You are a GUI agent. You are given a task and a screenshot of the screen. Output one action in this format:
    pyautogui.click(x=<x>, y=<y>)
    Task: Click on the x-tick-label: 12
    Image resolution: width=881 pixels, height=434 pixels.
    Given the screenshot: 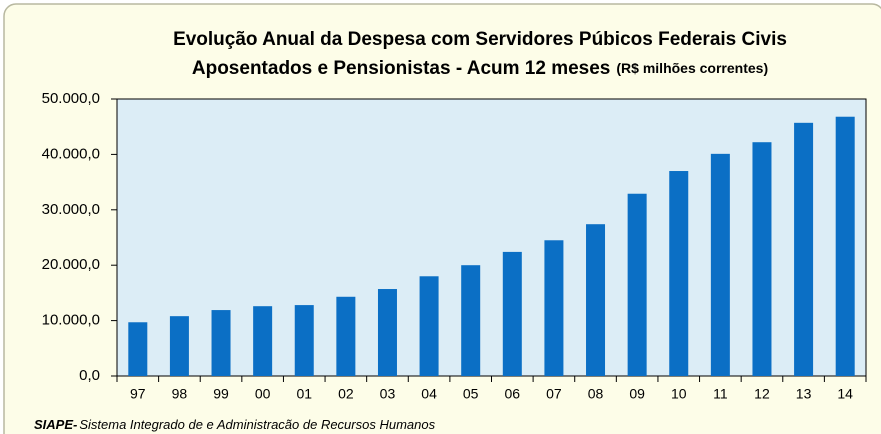 What is the action you would take?
    pyautogui.click(x=762, y=394)
    